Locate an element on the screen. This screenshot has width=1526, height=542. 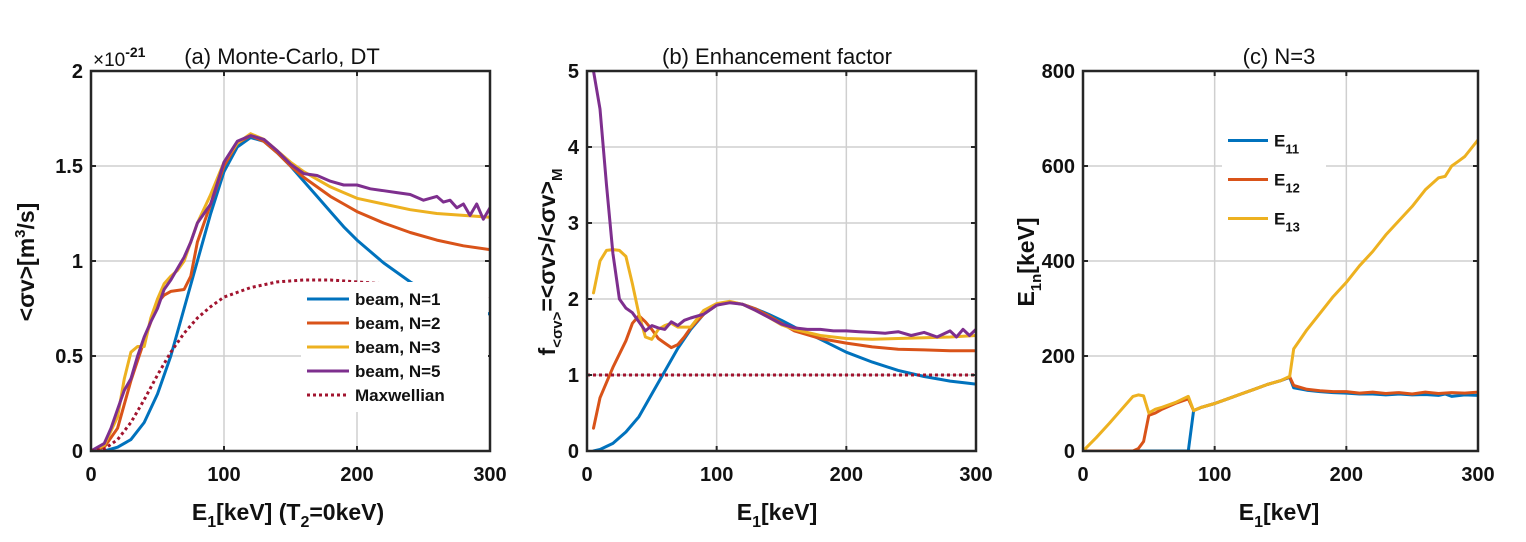
panel-b-x-label: E1[keV] is located at coordinates (777, 515).